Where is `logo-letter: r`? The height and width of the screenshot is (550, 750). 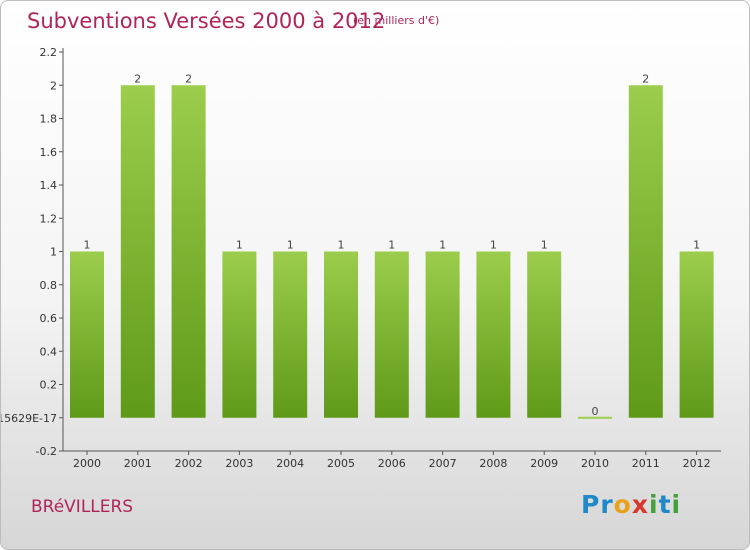 logo-letter: r is located at coordinates (607, 504).